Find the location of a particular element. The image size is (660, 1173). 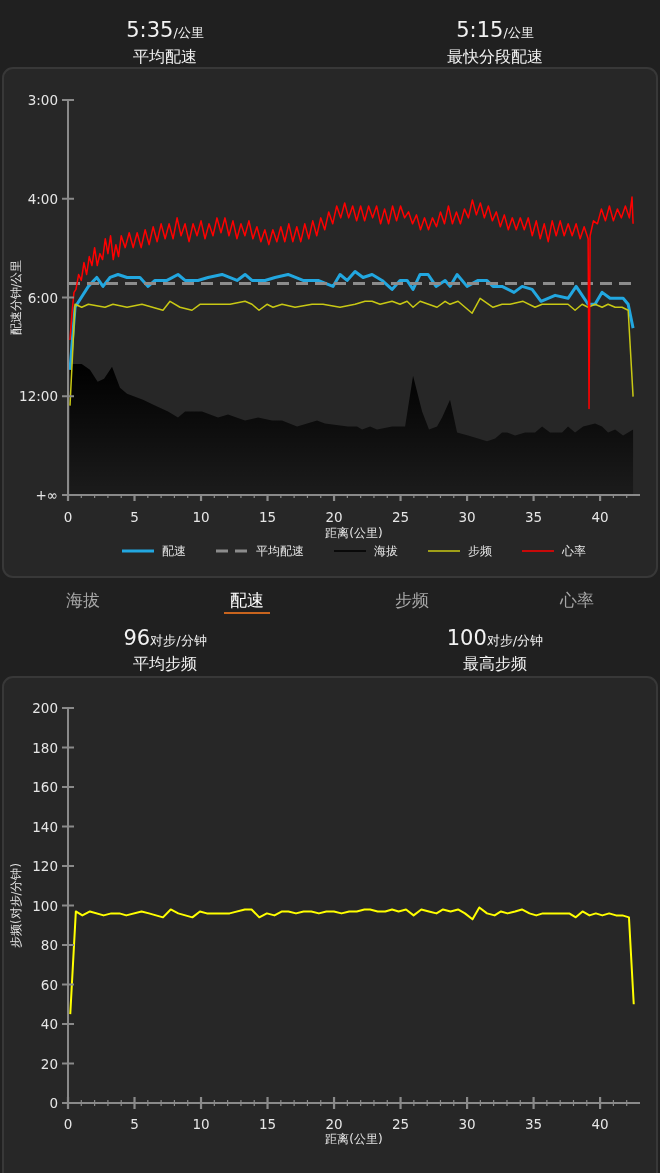

text: 5:15/公里 is located at coordinates (495, 30).